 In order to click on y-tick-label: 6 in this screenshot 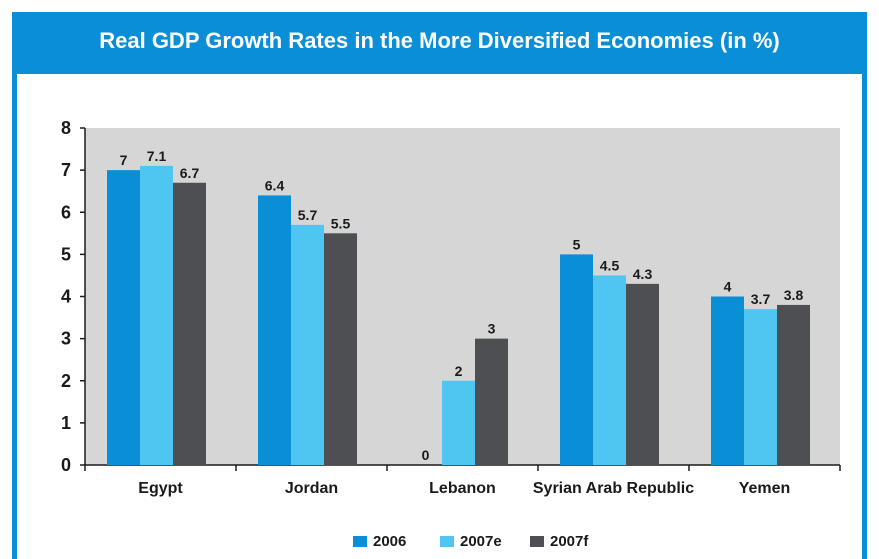, I will do `click(66, 212)`.